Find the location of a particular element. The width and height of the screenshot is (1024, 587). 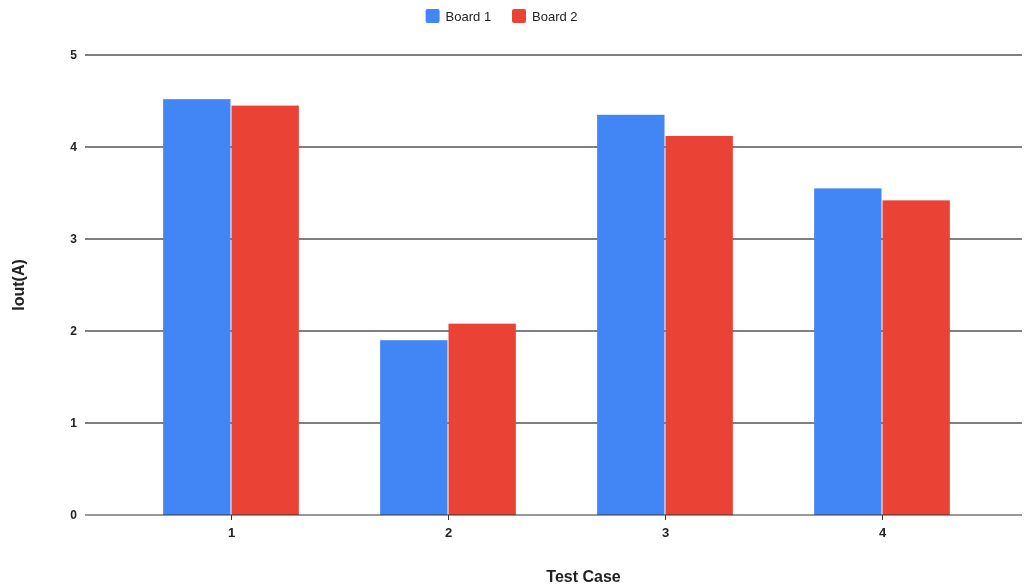

legend-label: Board 1 is located at coordinates (468, 16).